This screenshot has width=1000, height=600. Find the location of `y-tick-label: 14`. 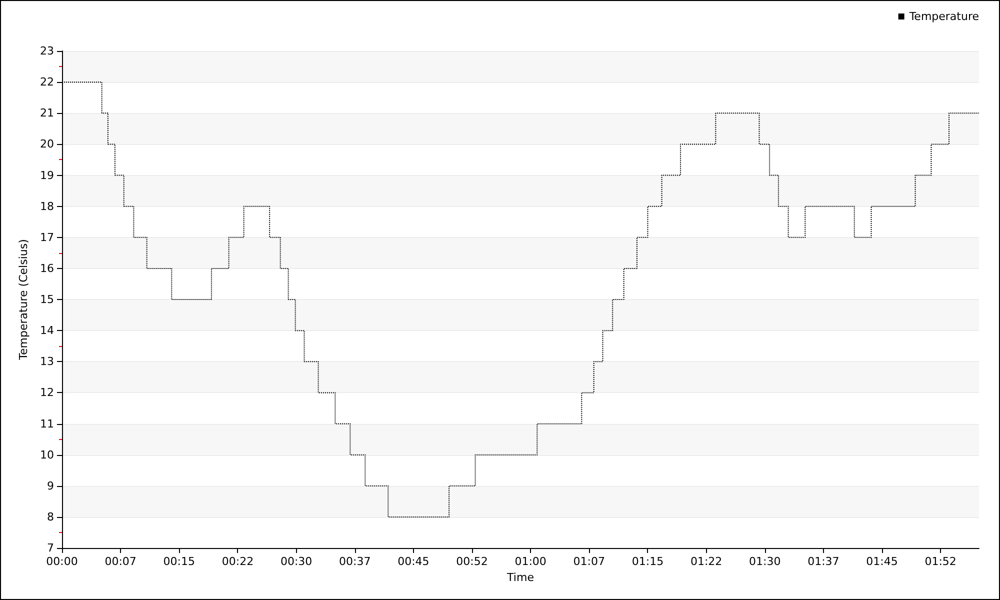

y-tick-label: 14 is located at coordinates (47, 331).